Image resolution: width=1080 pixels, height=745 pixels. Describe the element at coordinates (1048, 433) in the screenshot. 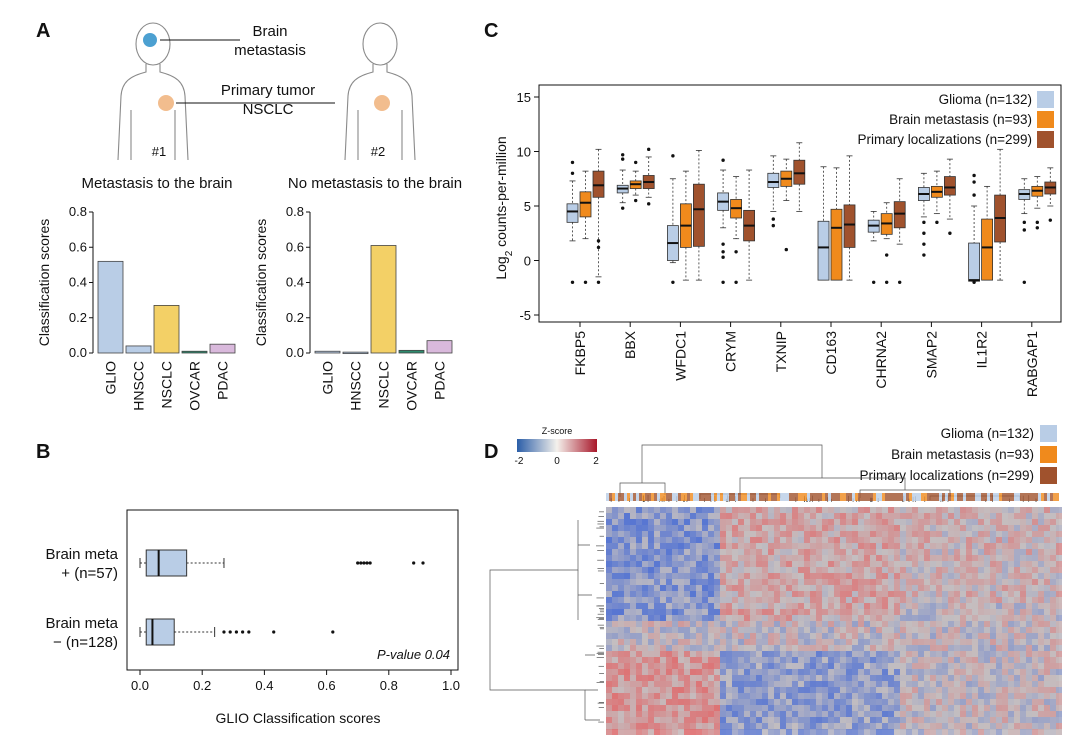

I see `legend-d-glioma-swatch` at that location.